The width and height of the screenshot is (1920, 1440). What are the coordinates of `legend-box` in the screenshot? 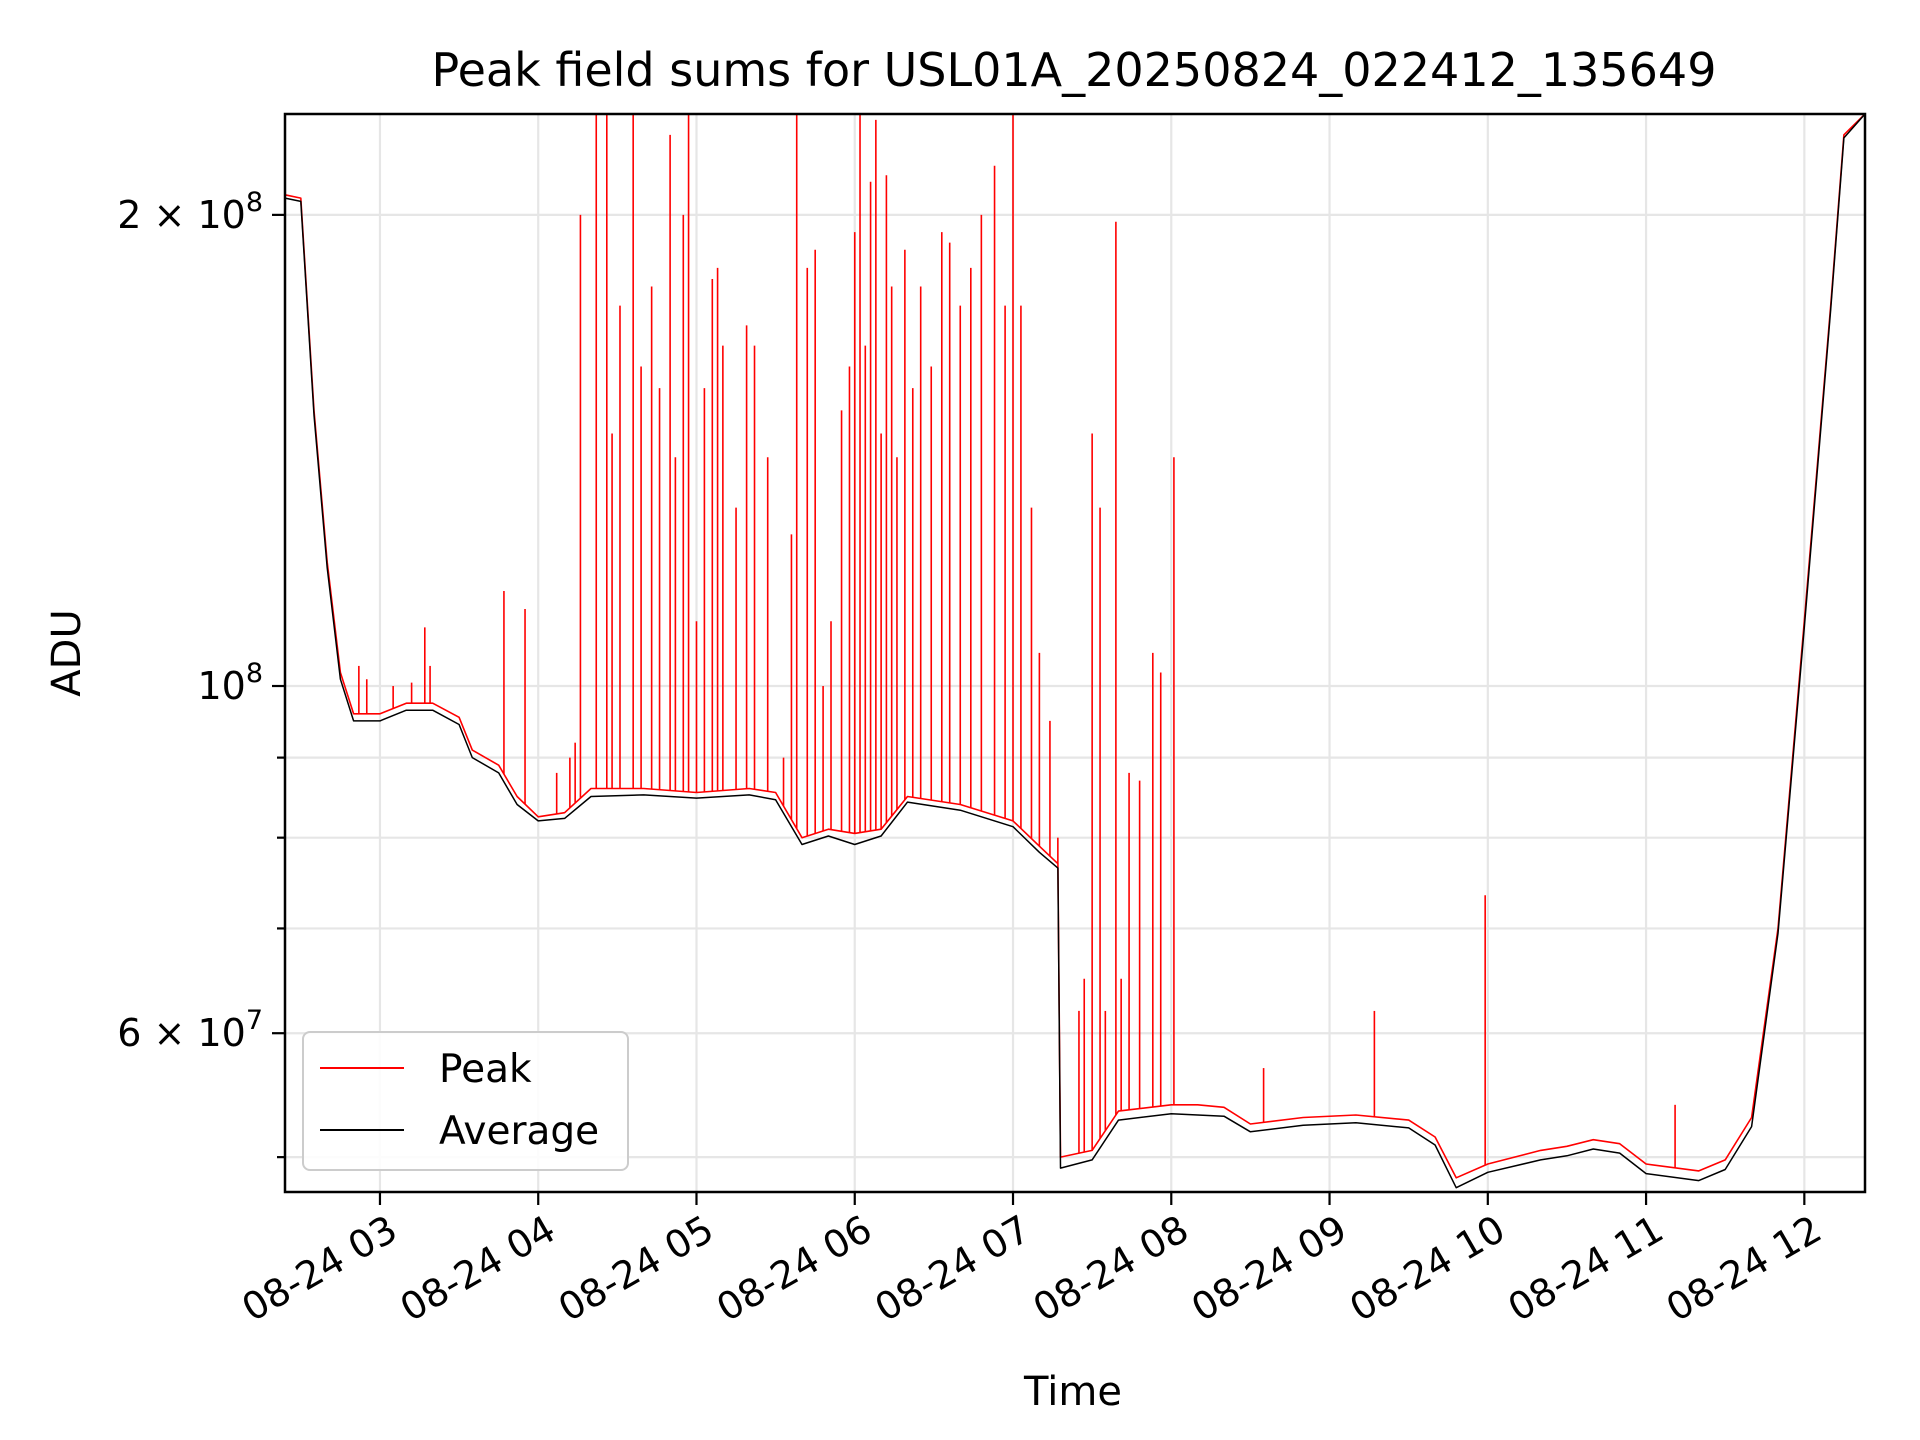 It's located at (465, 1101).